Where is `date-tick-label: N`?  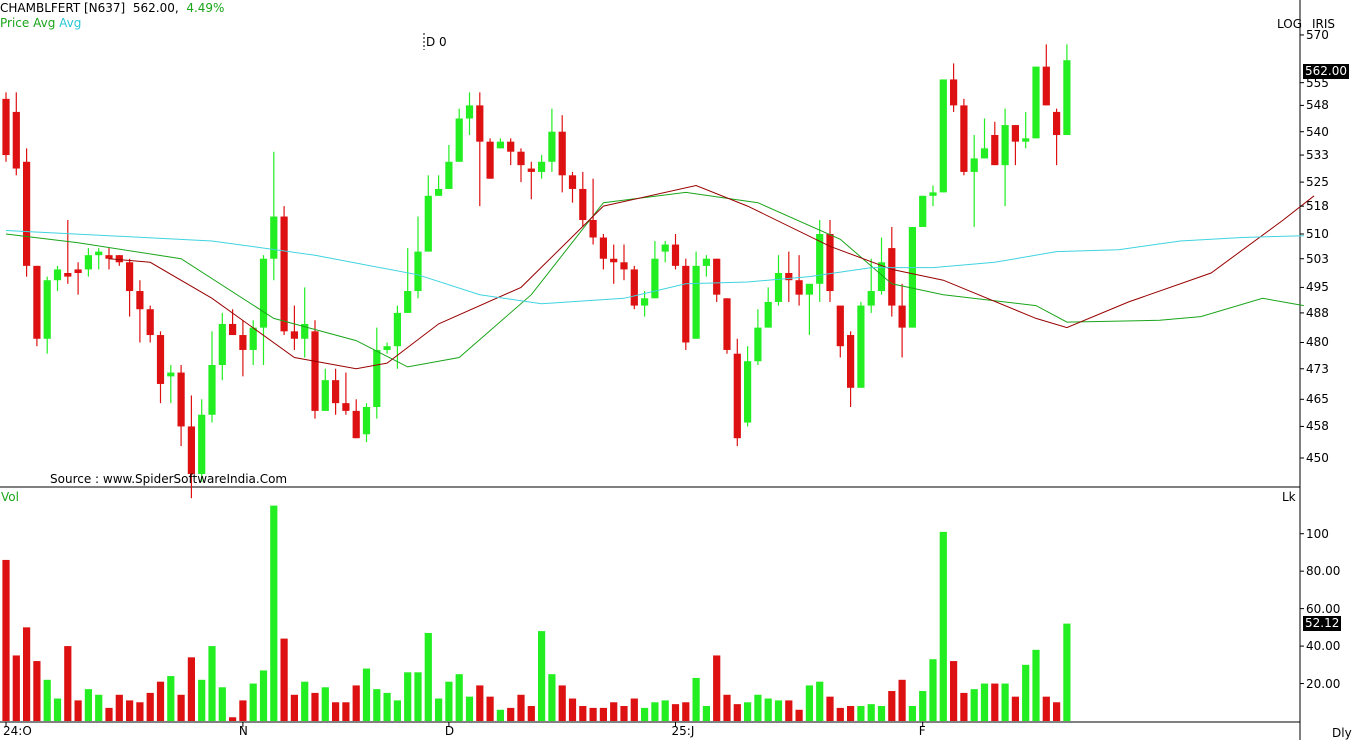 date-tick-label: N is located at coordinates (243, 731).